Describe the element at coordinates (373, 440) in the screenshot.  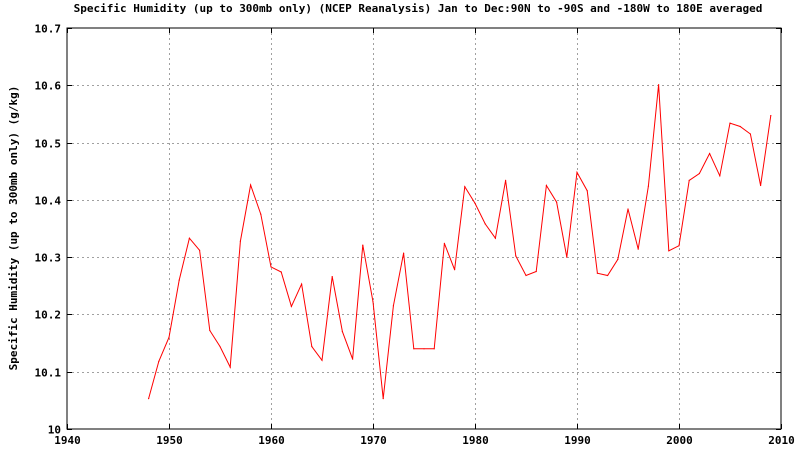
I see `x-tick-label: 1970` at that location.